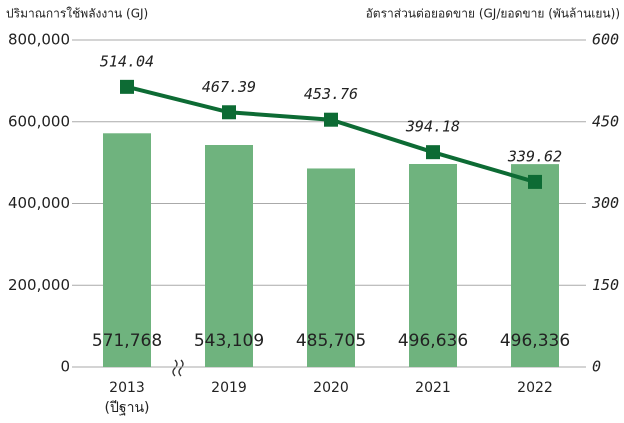 Image resolution: width=624 pixels, height=423 pixels. What do you see at coordinates (596, 367) in the screenshot?
I see `y2-tick-label: 0` at bounding box center [596, 367].